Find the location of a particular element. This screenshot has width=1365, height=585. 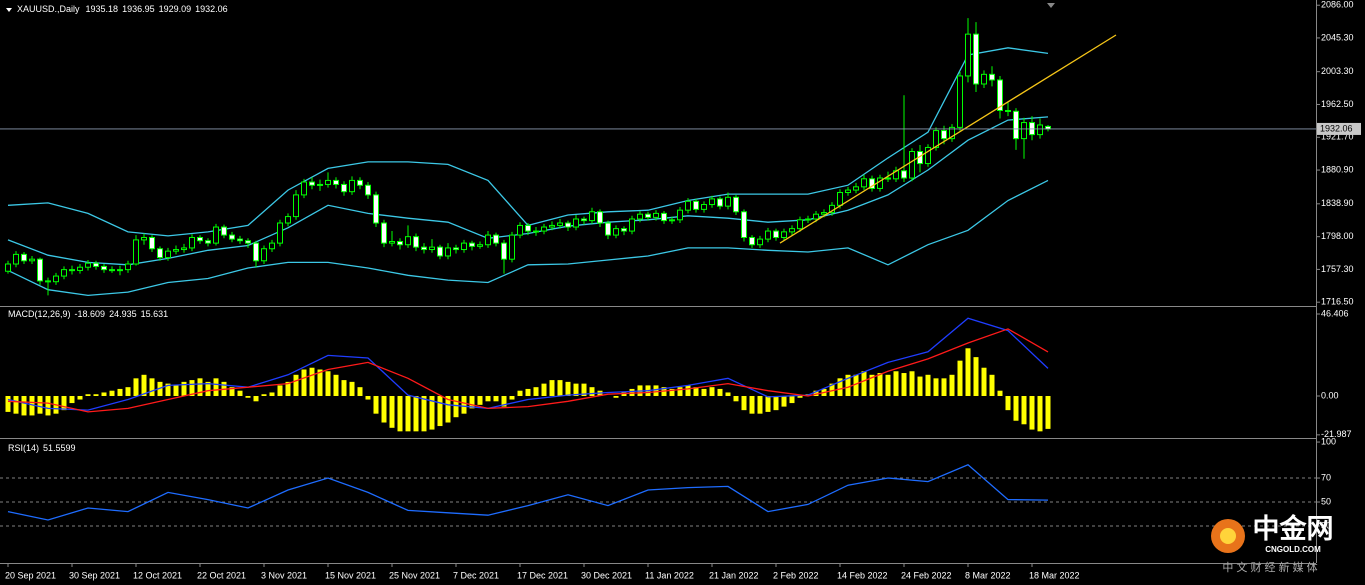

shift-marker is located at coordinates (1051, 5).